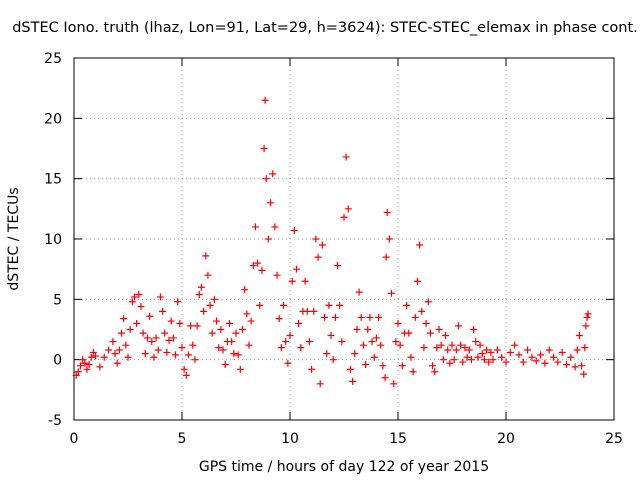 The width and height of the screenshot is (640, 480). Describe the element at coordinates (55, 421) in the screenshot. I see `y-tick-label: -5` at that location.